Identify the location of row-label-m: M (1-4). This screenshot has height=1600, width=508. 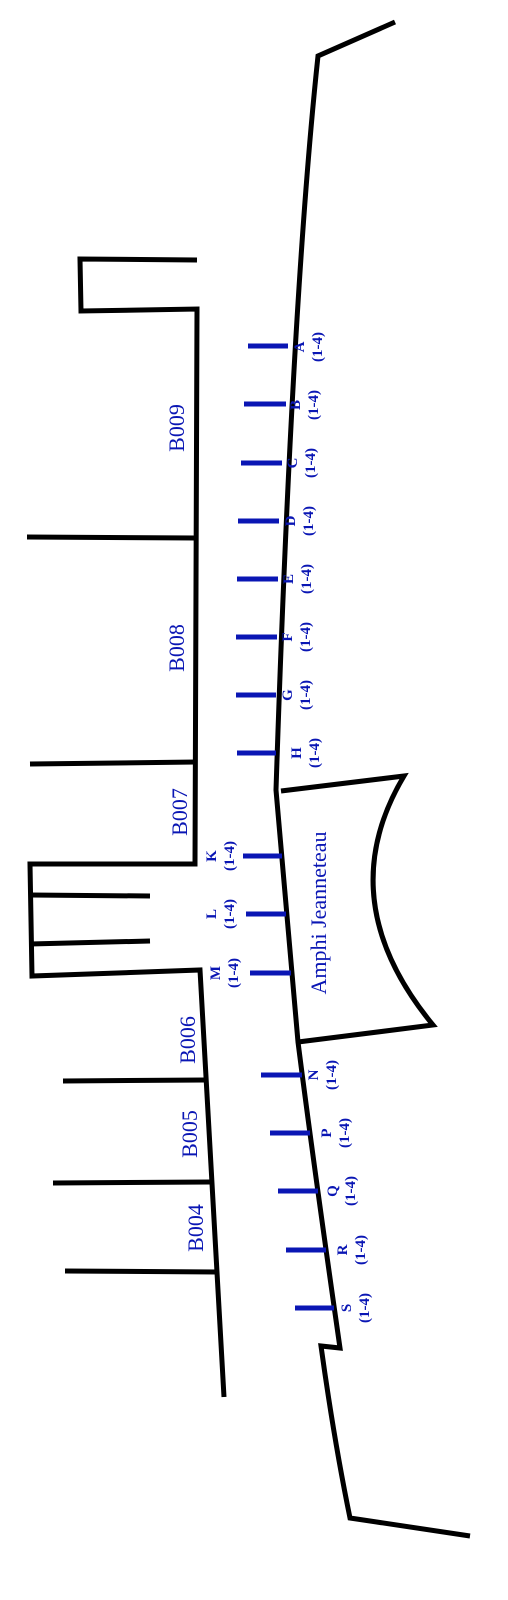
(225, 973).